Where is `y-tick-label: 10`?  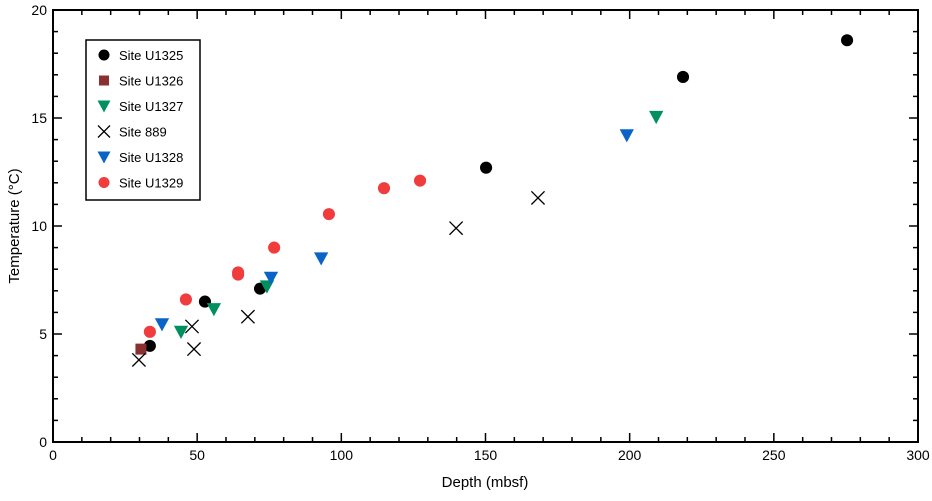
y-tick-label: 10 is located at coordinates (39, 226).